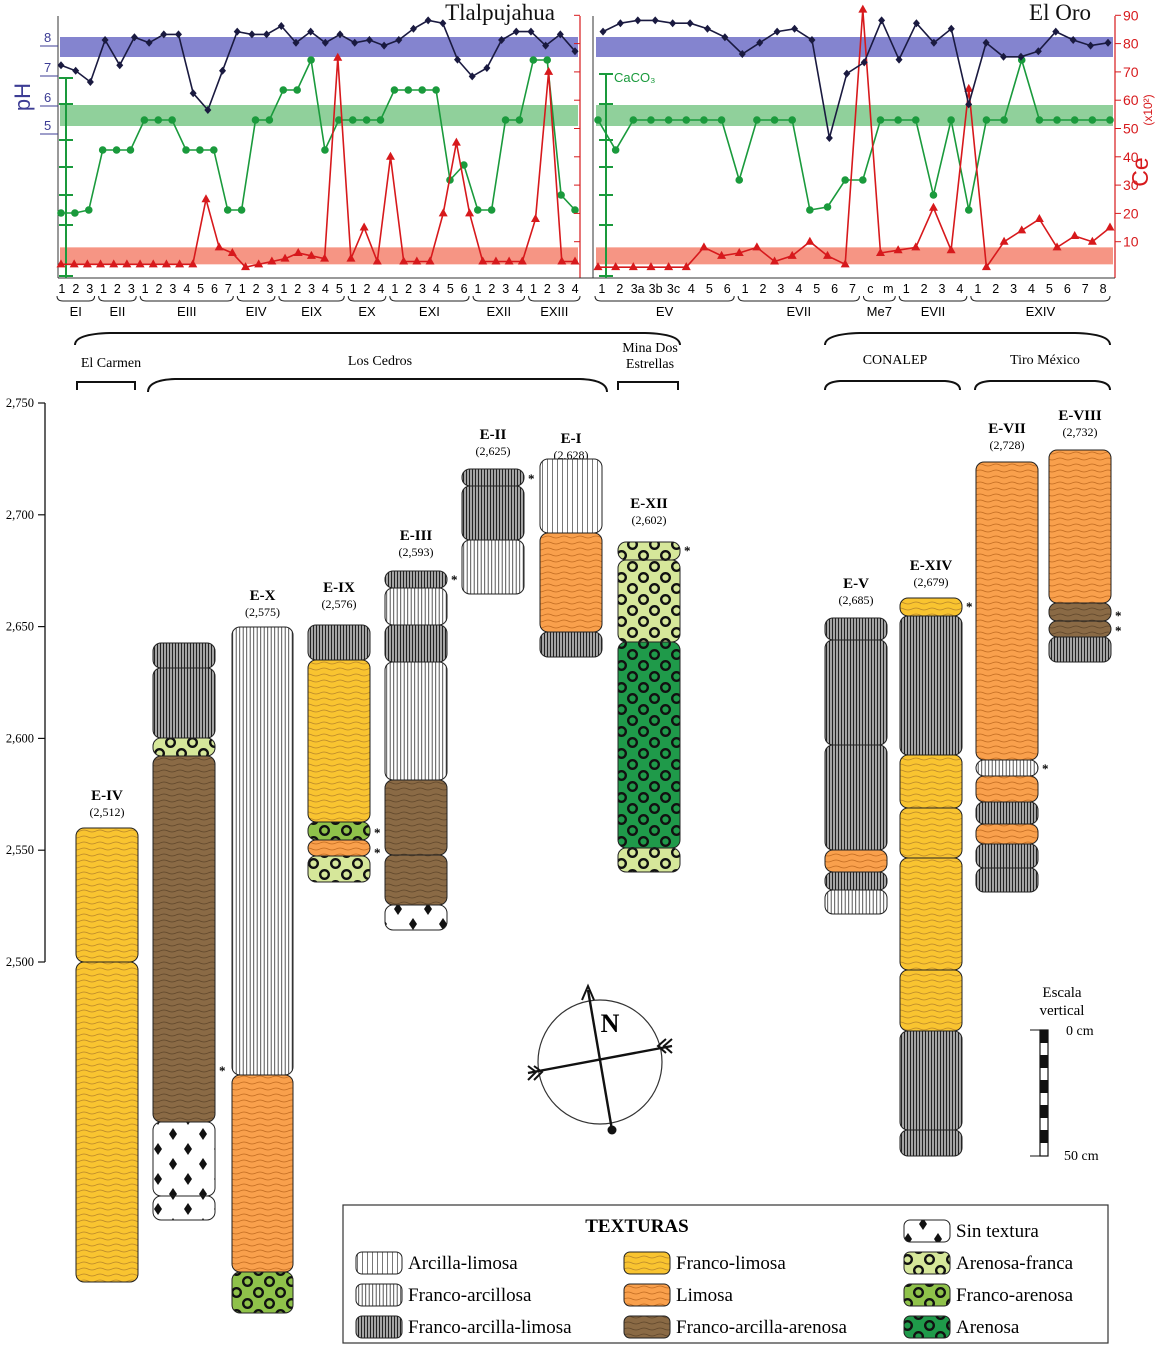 The image size is (1164, 1347). What do you see at coordinates (1131, 185) in the screenshot?
I see `ce-tick-label: 30` at bounding box center [1131, 185].